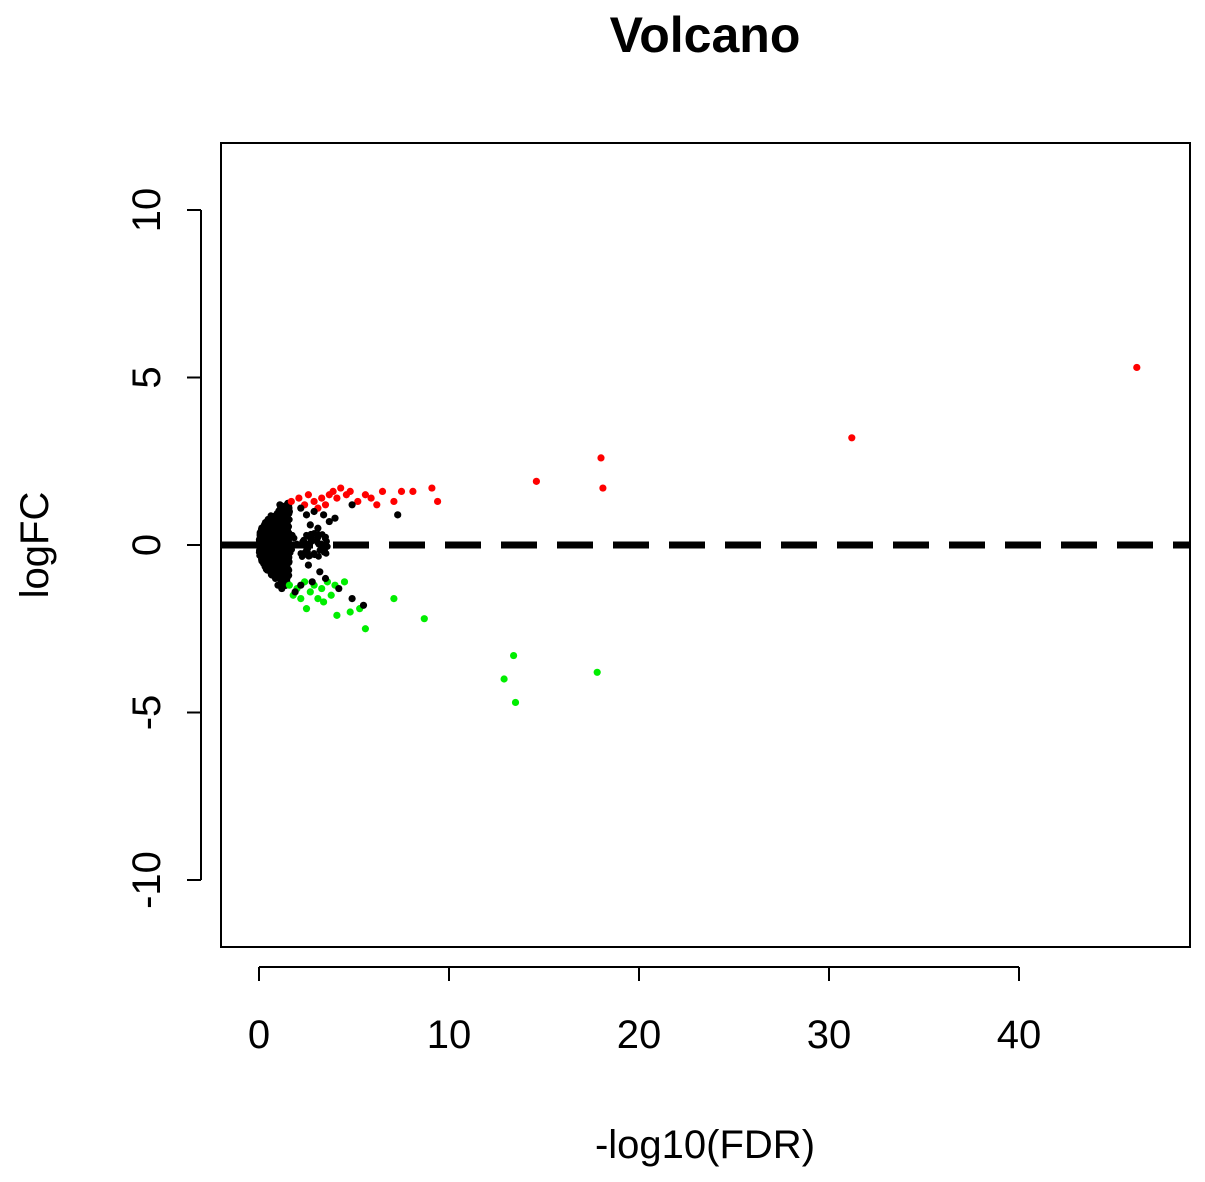 Image resolution: width=1205 pixels, height=1182 pixels. I want to click on x-tick-label: 30, so click(829, 1035).